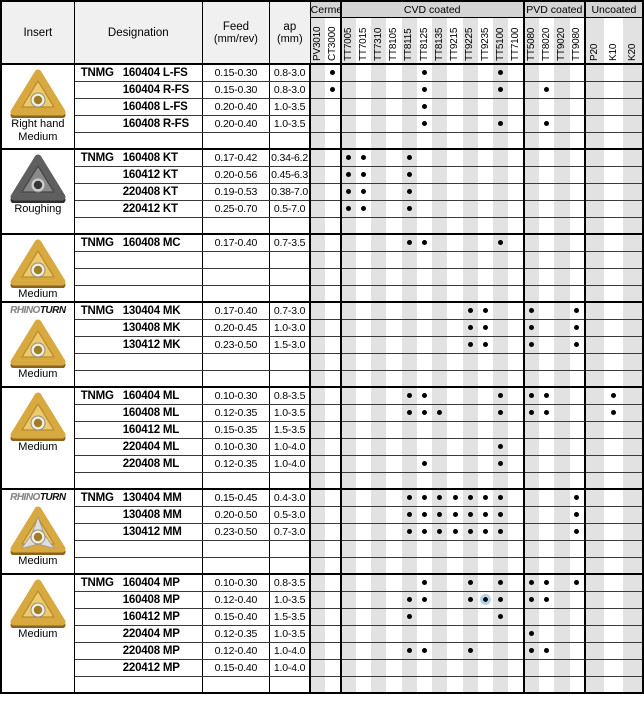  What do you see at coordinates (150, 174) in the screenshot?
I see `designation-number: 160412 KT` at bounding box center [150, 174].